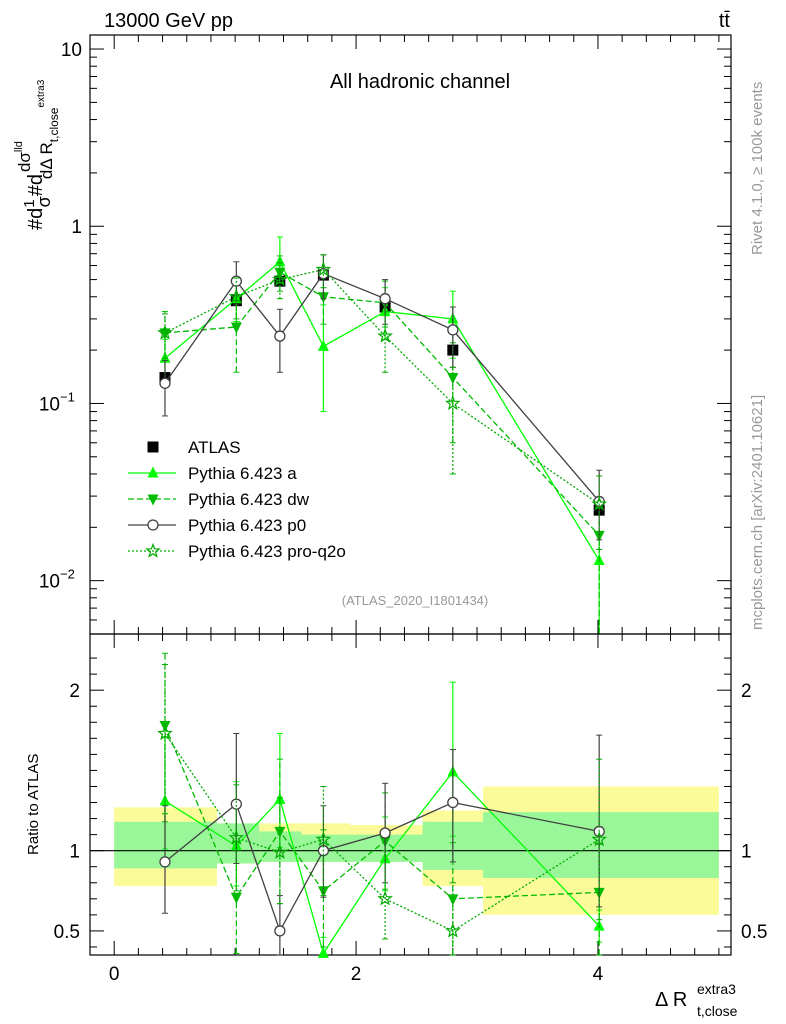 This screenshot has height=1024, width=786. I want to click on legend-label: Pythia 6.423 p0, so click(247, 525).